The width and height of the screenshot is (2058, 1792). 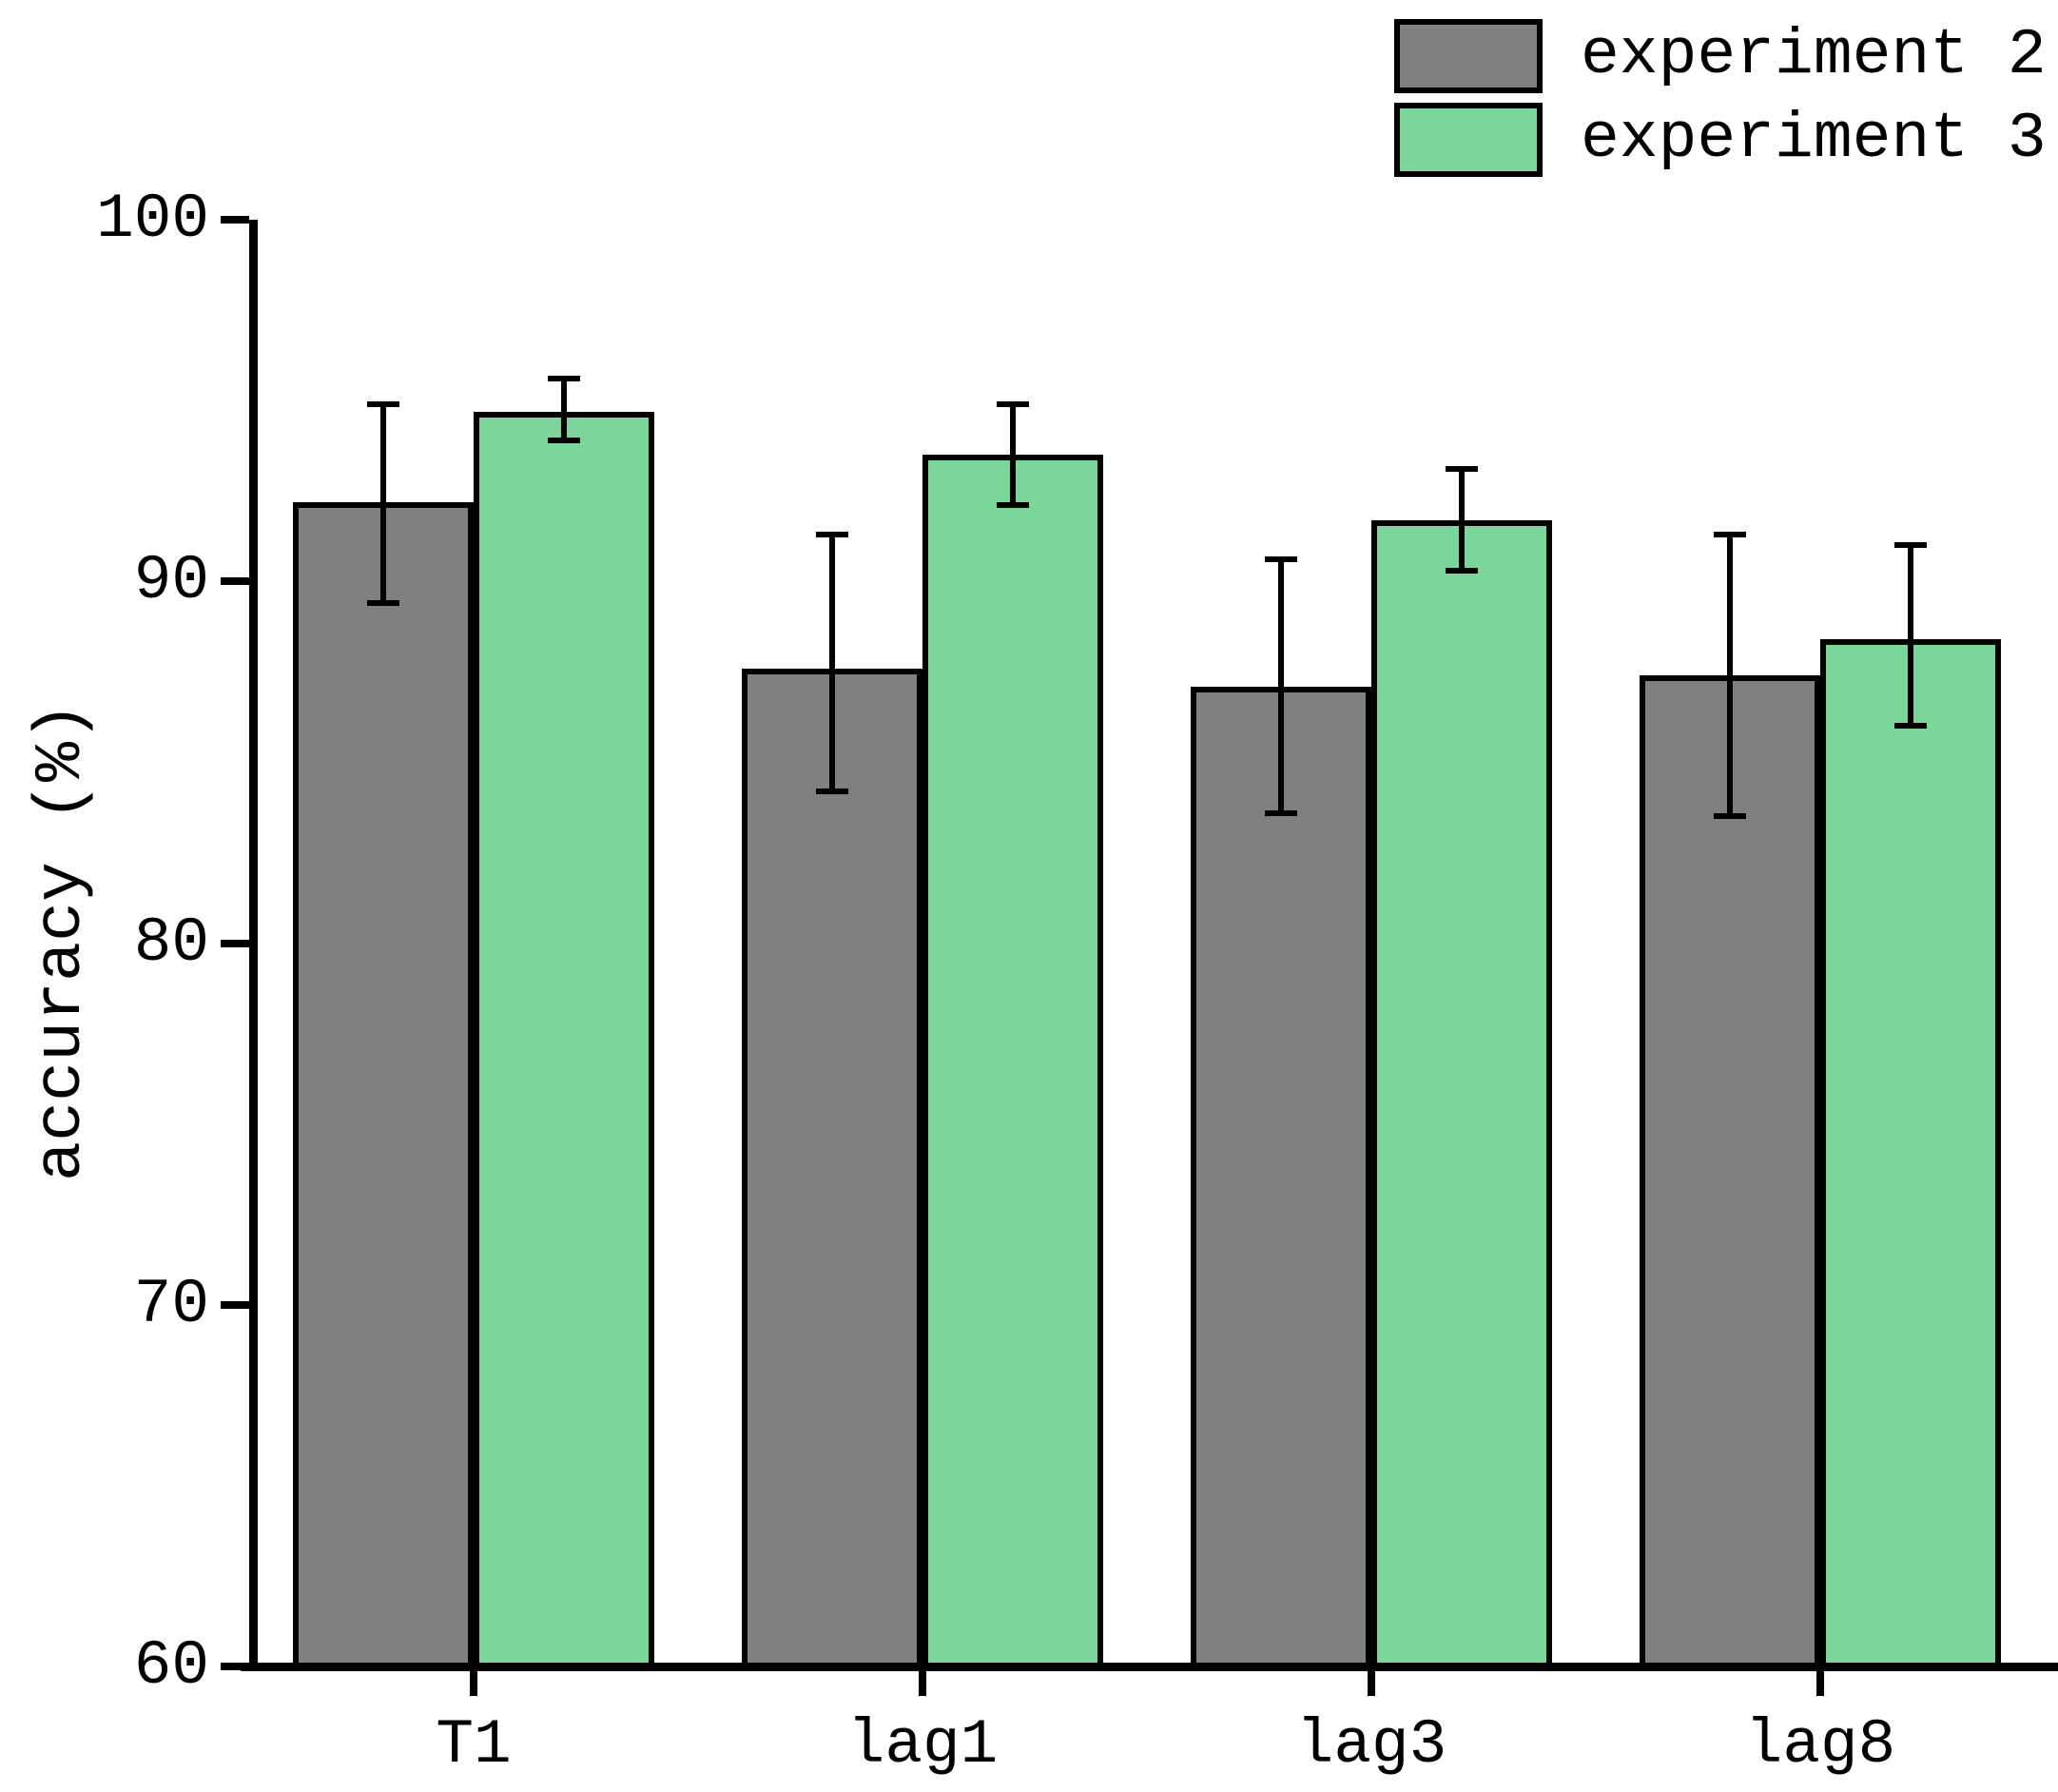 What do you see at coordinates (1462, 570) in the screenshot?
I see `error-bar-experiment-3-lag3-cap-bottom` at bounding box center [1462, 570].